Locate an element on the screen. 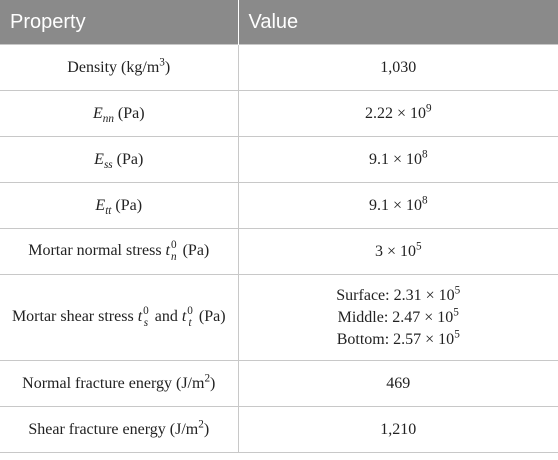 Image resolution: width=558 pixels, height=460 pixels. conjunction: and is located at coordinates (166, 317).